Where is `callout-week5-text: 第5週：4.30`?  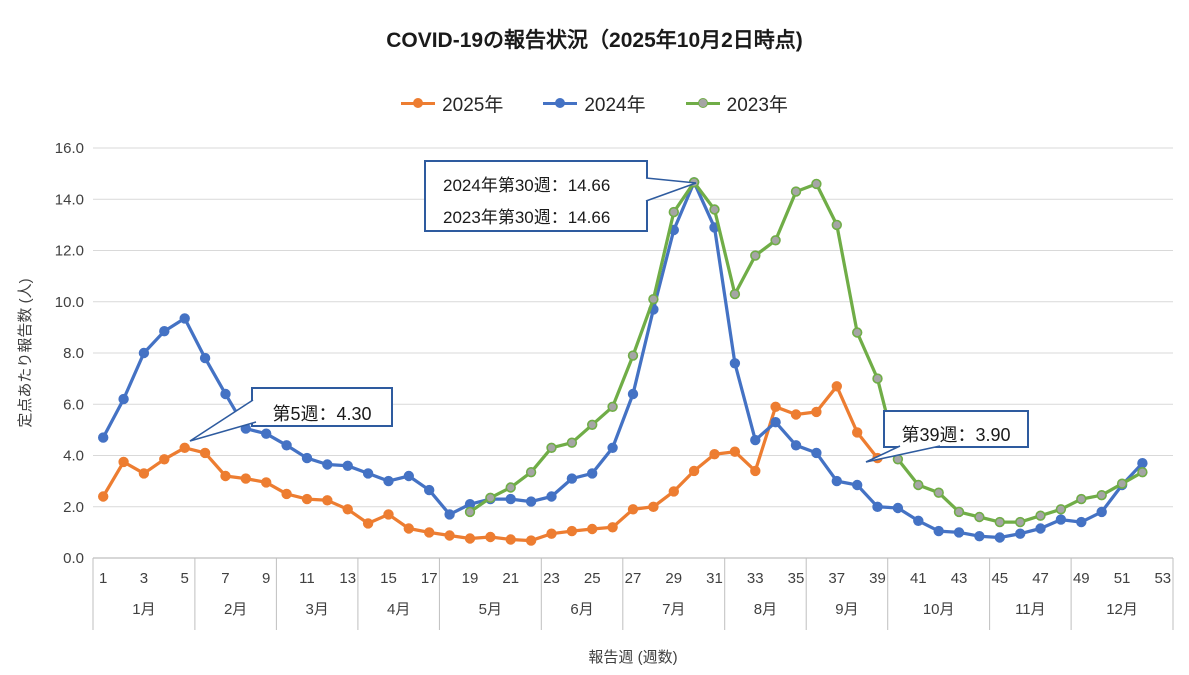 callout-week5-text: 第5週：4.30 is located at coordinates (321, 414).